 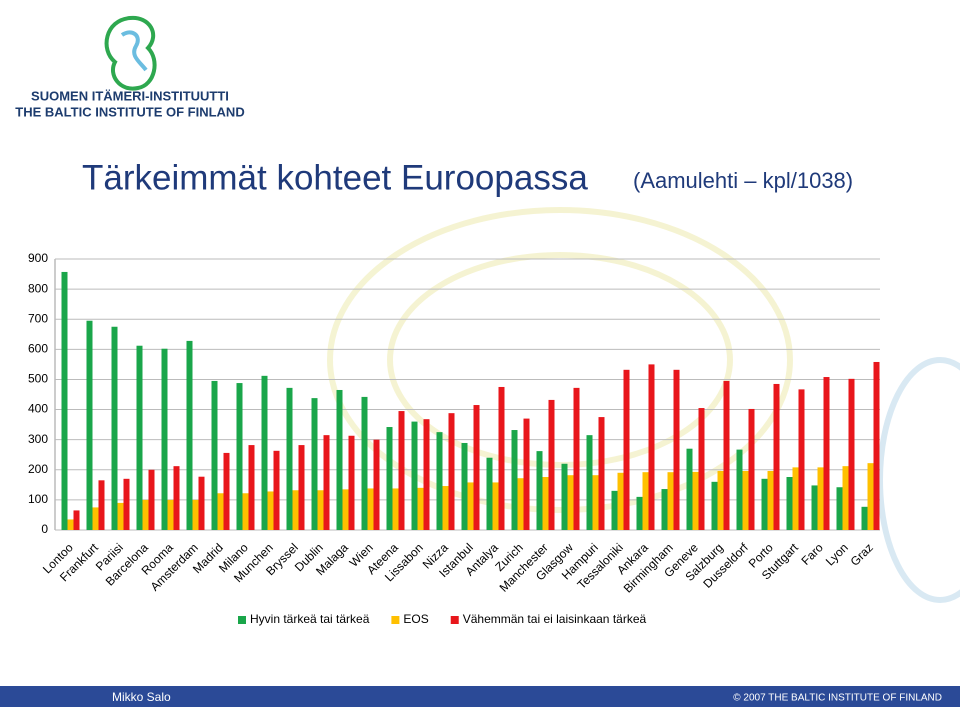 I want to click on y-tick-label: 100, so click(x=38, y=499).